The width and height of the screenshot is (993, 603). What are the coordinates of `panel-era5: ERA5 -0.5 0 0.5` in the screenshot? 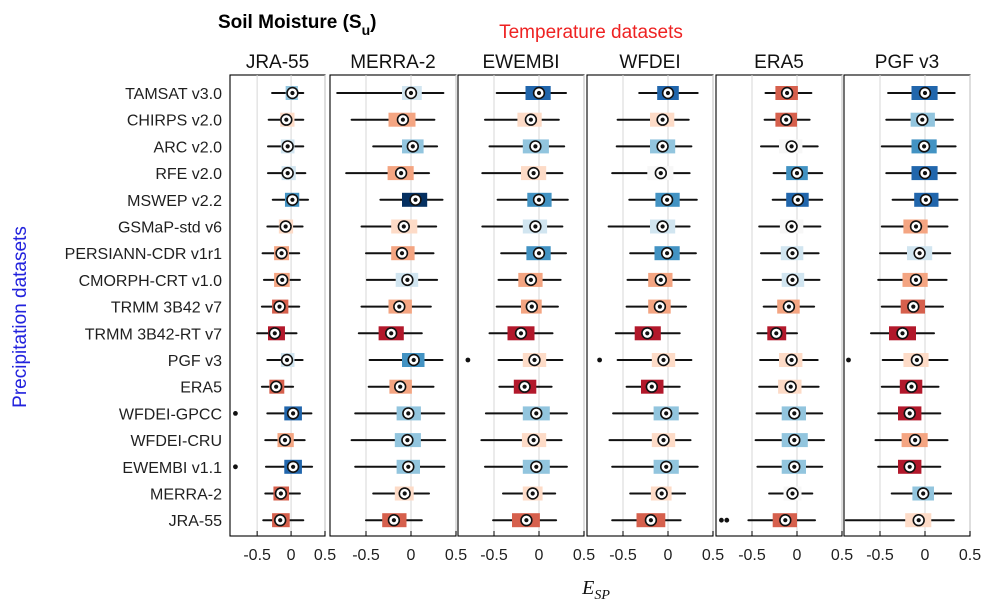 It's located at (784, 308).